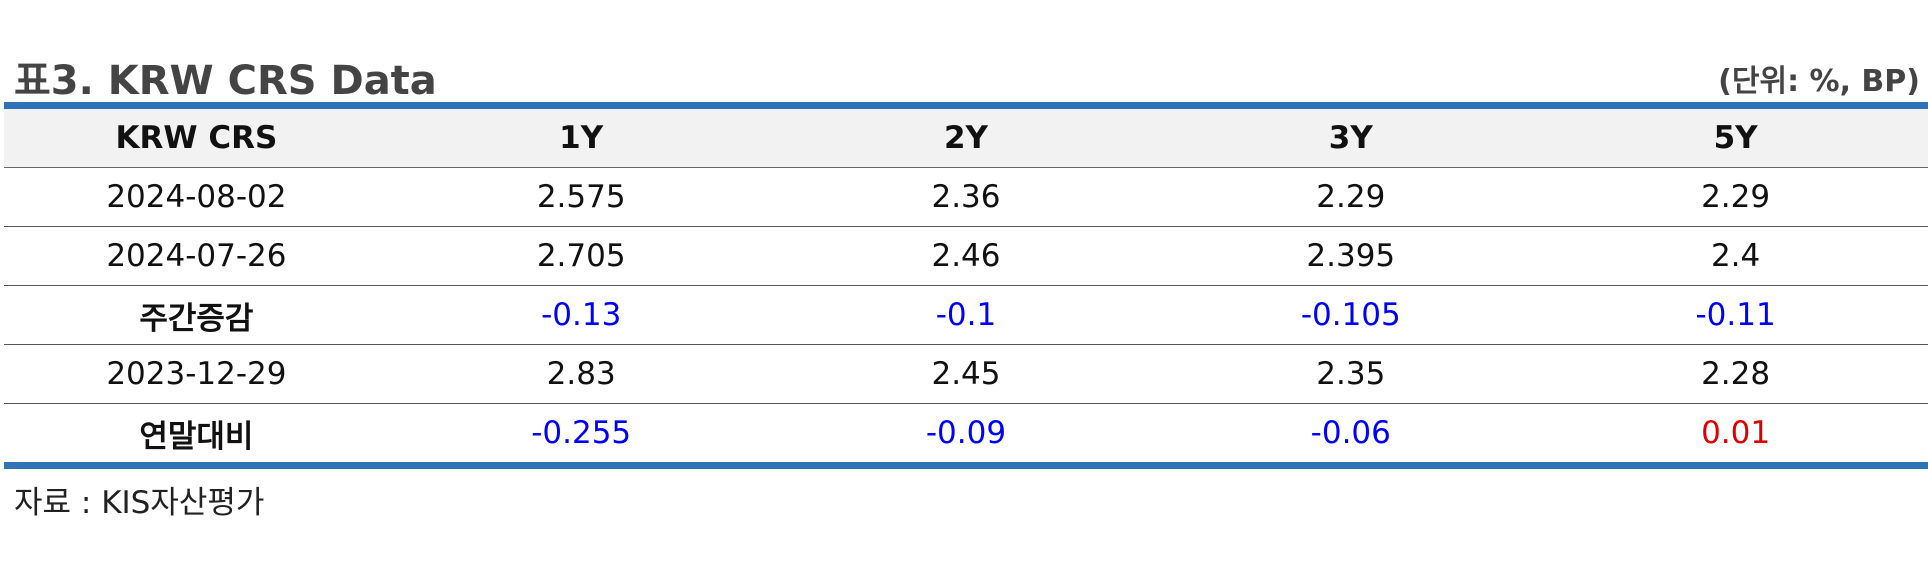  Describe the element at coordinates (581, 136) in the screenshot. I see `header-cell-1y: 1Y` at that location.